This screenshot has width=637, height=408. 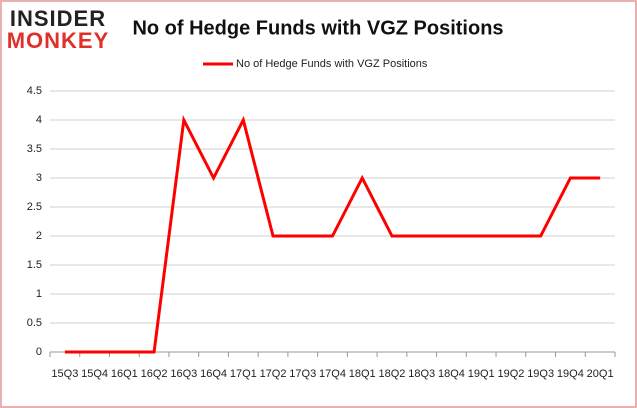 What do you see at coordinates (600, 374) in the screenshot?
I see `x-tick-label: 20Q1` at bounding box center [600, 374].